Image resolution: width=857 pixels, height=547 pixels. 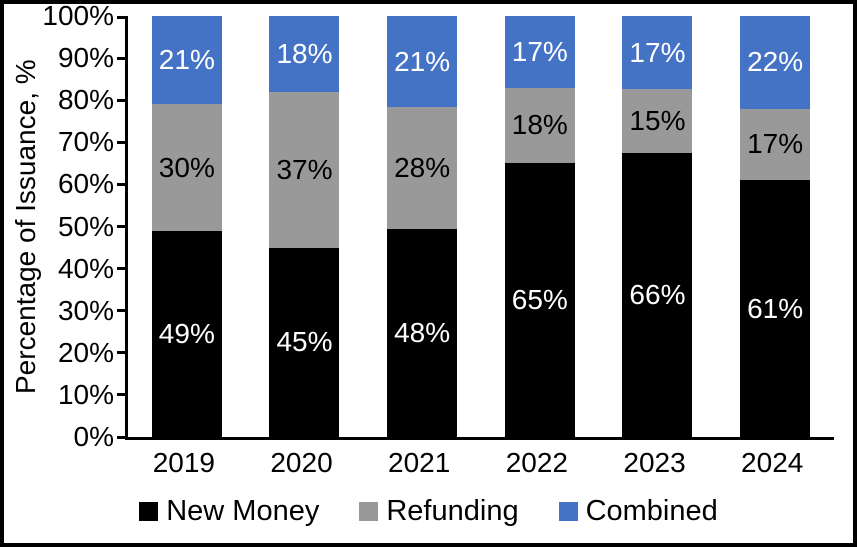 What do you see at coordinates (121, 184) in the screenshot?
I see `y-tick-60-` at bounding box center [121, 184].